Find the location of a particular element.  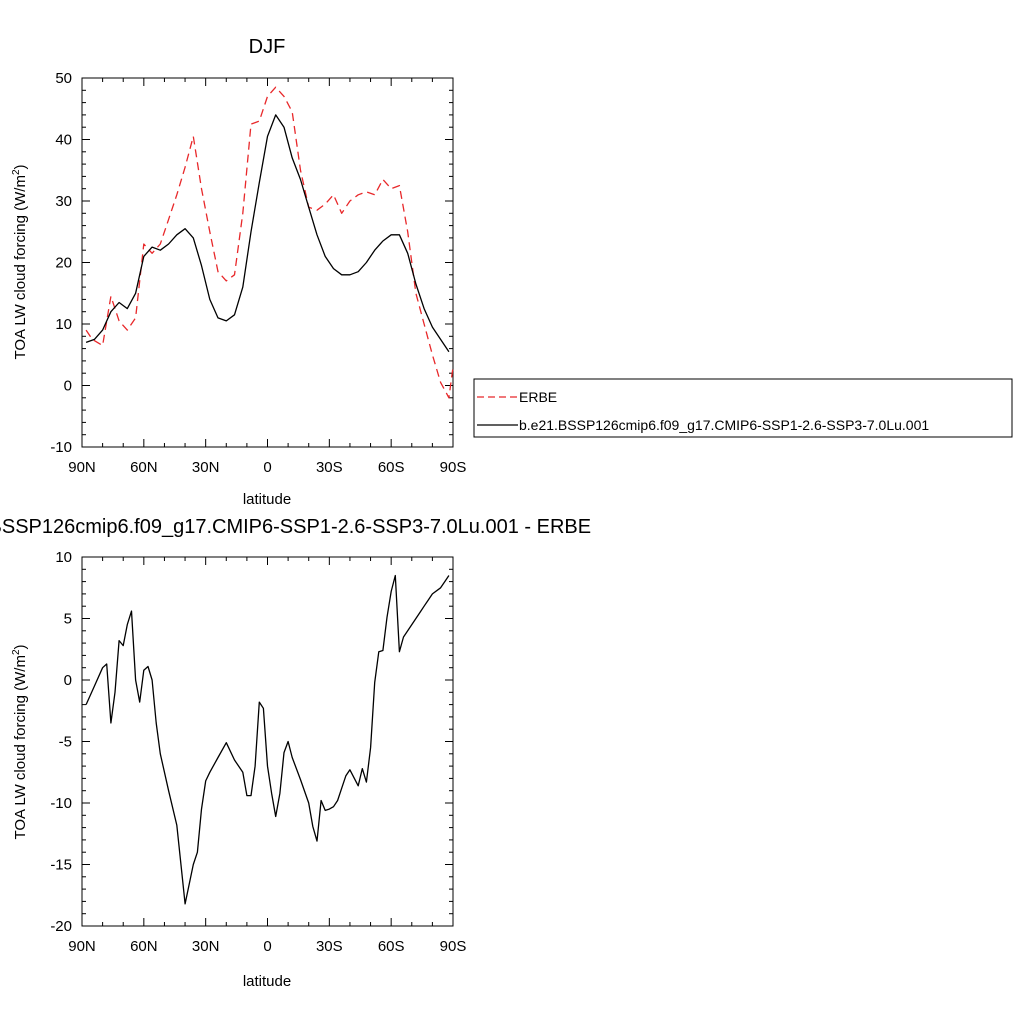

y-tick-label: 50 is located at coordinates (63, 78).